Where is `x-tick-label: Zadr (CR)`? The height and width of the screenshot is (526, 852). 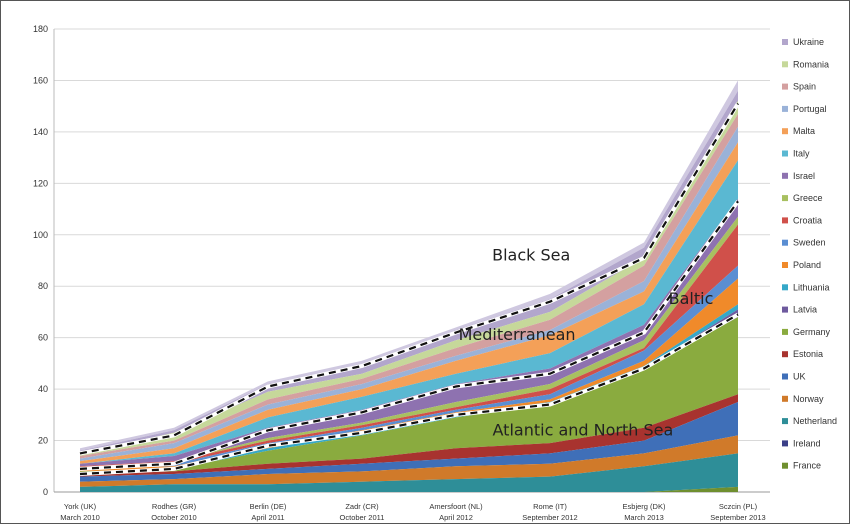
x-tick-label: Zadr (CR) is located at coordinates (362, 506).